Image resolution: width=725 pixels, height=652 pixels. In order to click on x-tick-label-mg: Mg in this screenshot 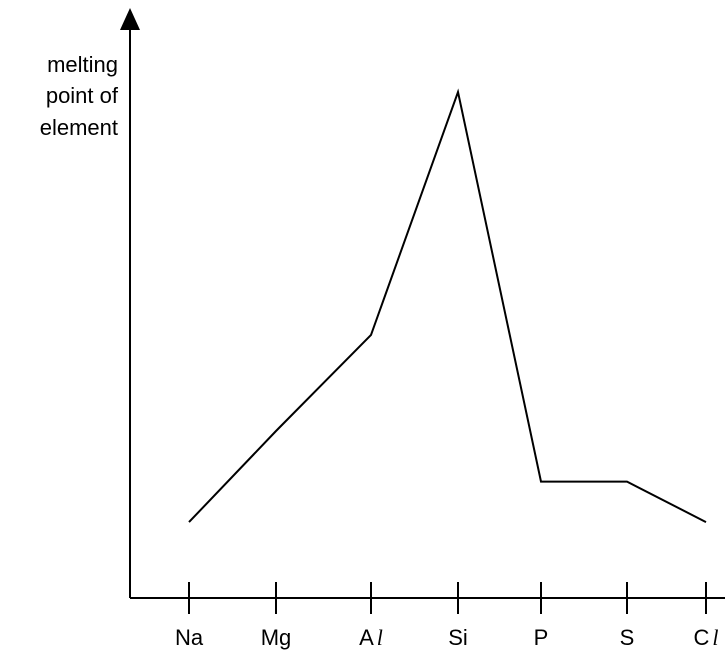, I will do `click(276, 637)`.